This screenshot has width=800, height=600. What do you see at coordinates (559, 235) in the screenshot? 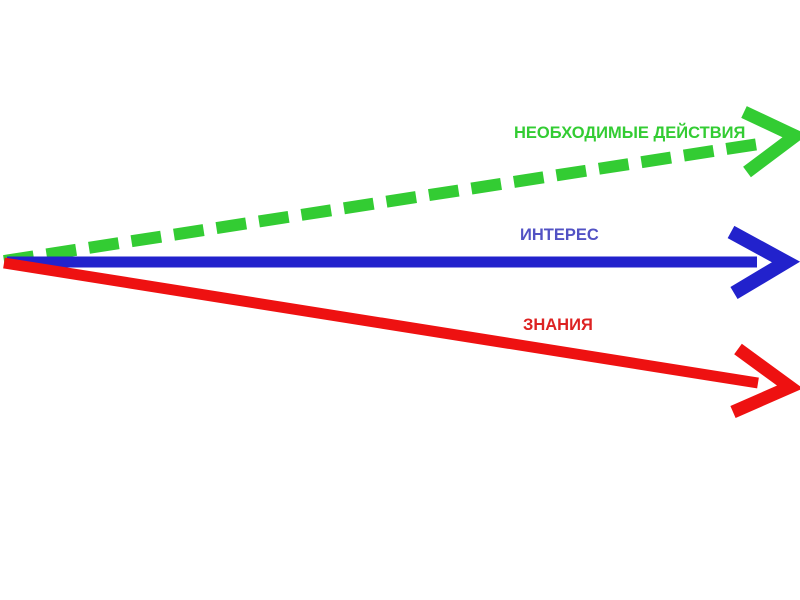
I see `interest-label: ИНТЕРЕС` at bounding box center [559, 235].